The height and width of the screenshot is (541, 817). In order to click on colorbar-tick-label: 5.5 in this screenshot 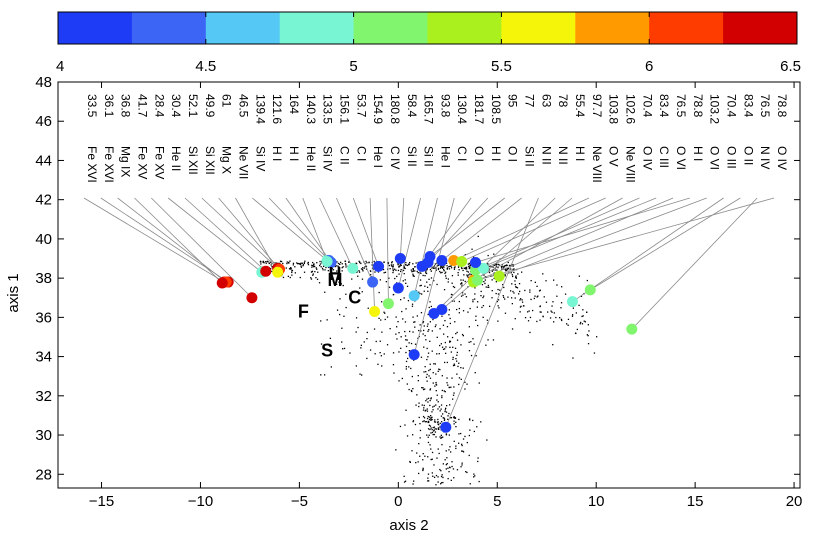, I will do `click(501, 66)`.